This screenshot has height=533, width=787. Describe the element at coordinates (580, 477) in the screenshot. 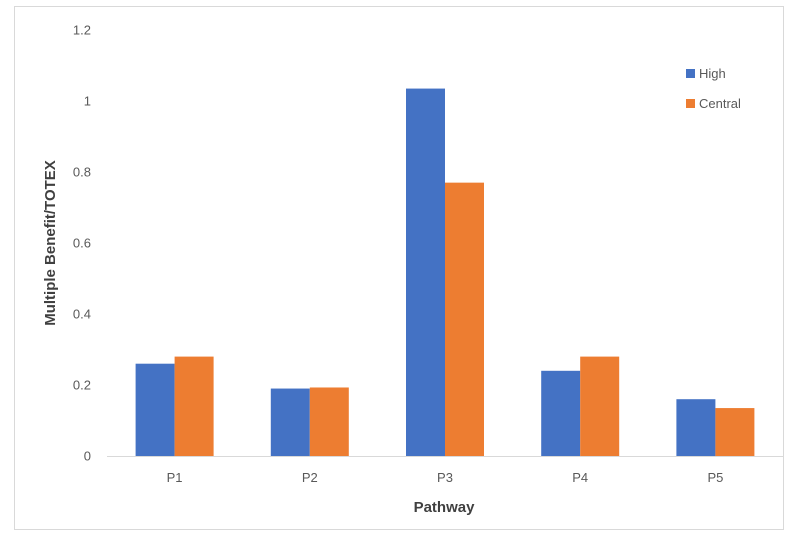

I see `x-tick-label: P4` at that location.